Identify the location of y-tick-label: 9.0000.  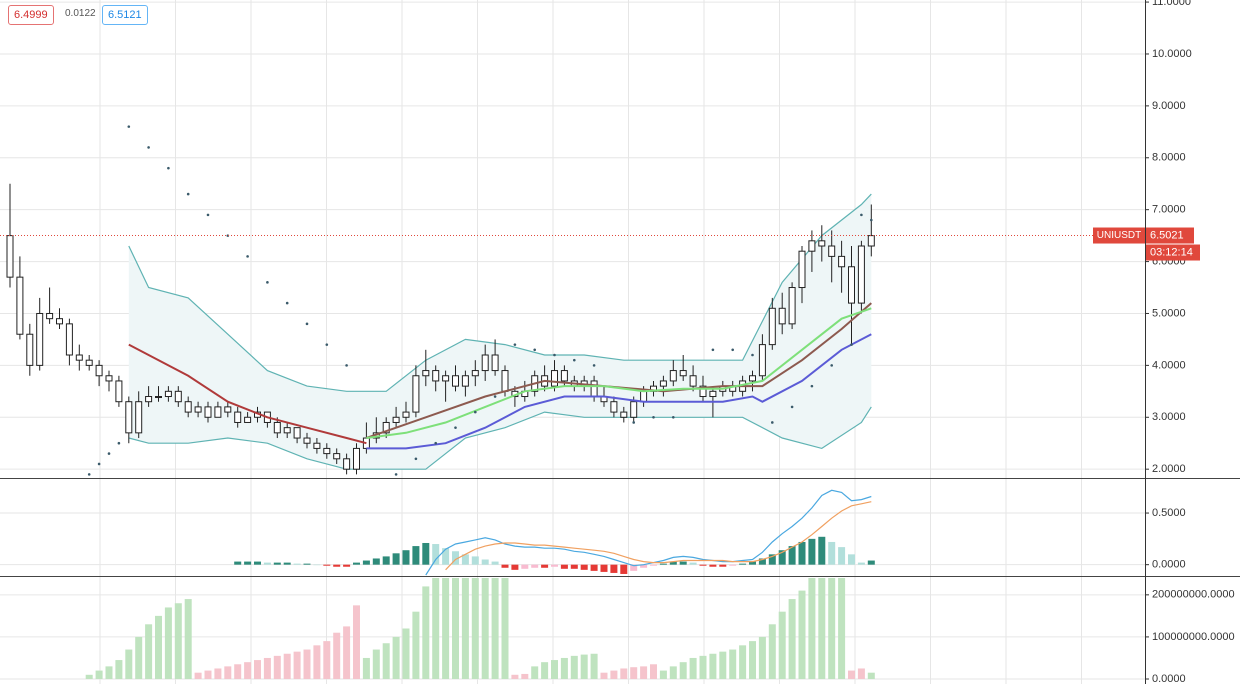
(1169, 106).